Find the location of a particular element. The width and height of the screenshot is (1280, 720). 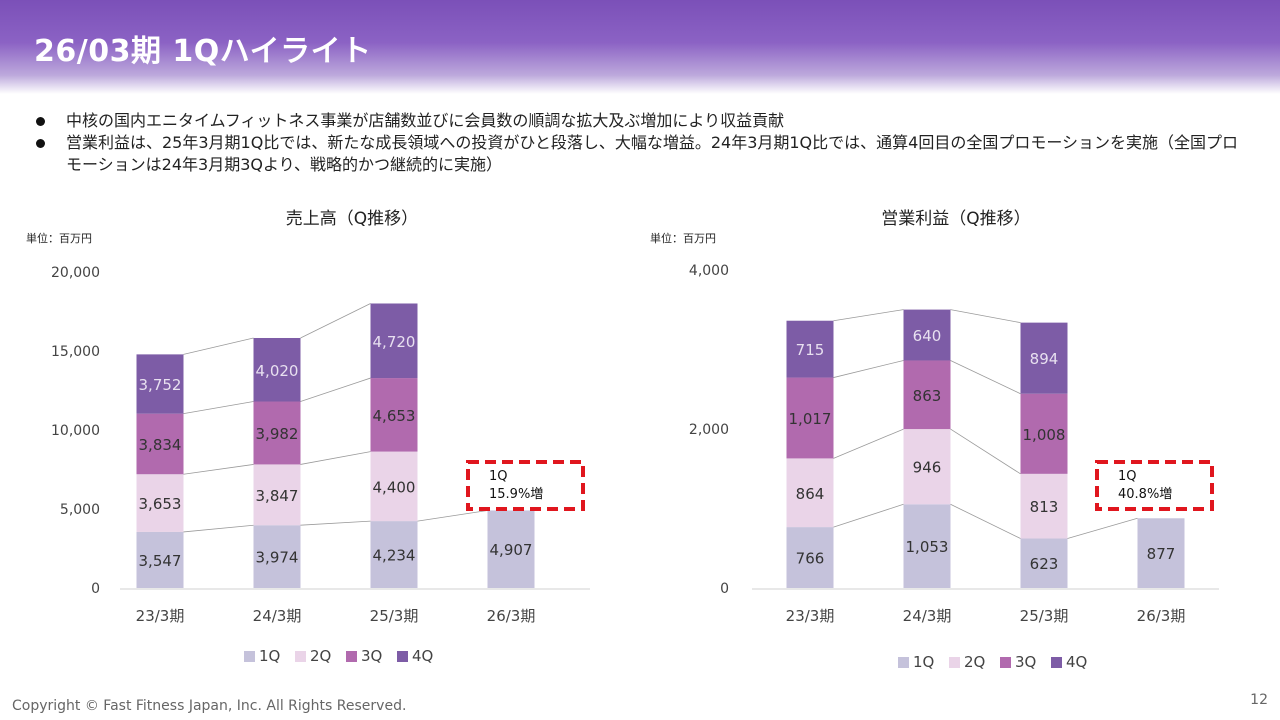

bar-value-label: 3,834 is located at coordinates (160, 445).